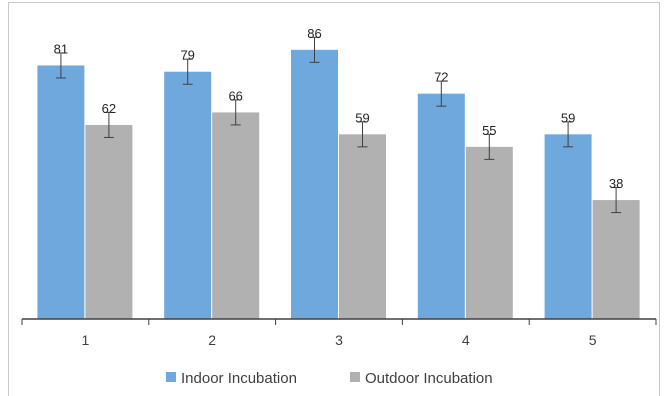  I want to click on data-label-outdoor-1: 62, so click(109, 108).